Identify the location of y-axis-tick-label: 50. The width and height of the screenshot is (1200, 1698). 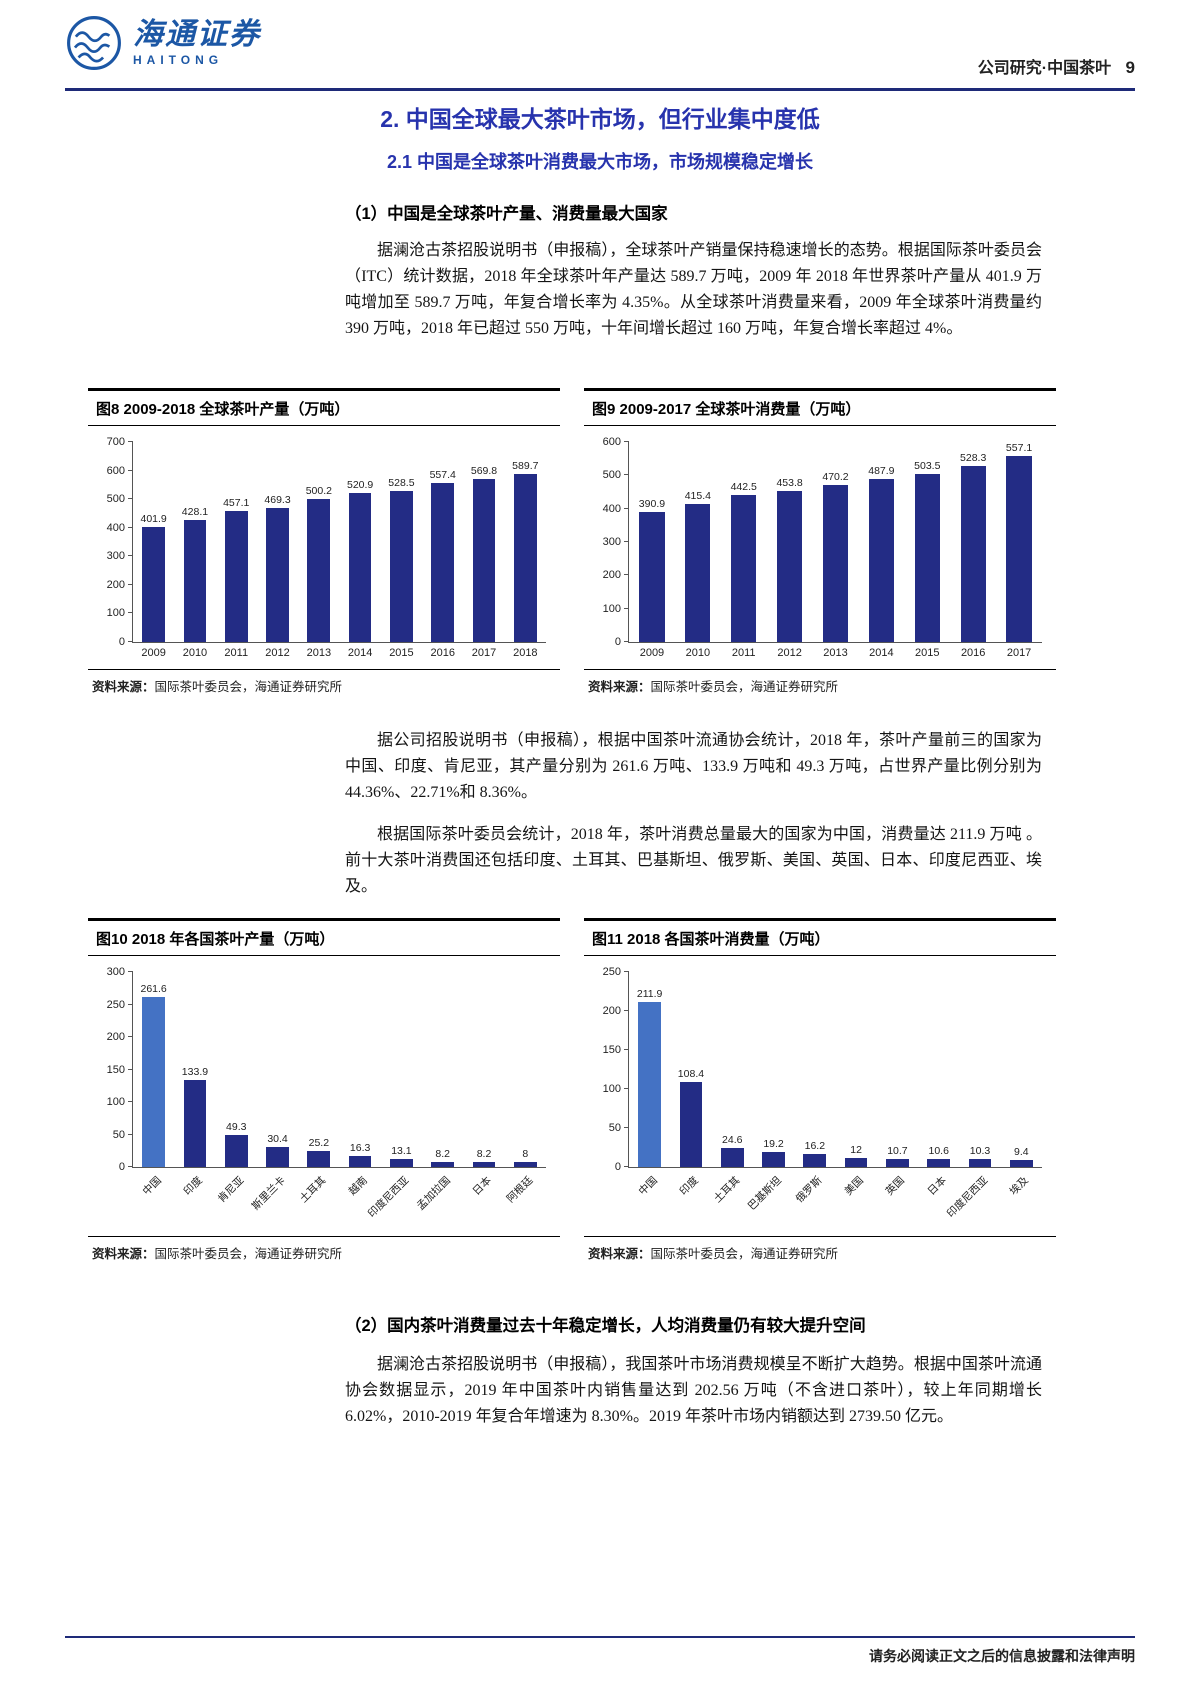
(614, 1128).